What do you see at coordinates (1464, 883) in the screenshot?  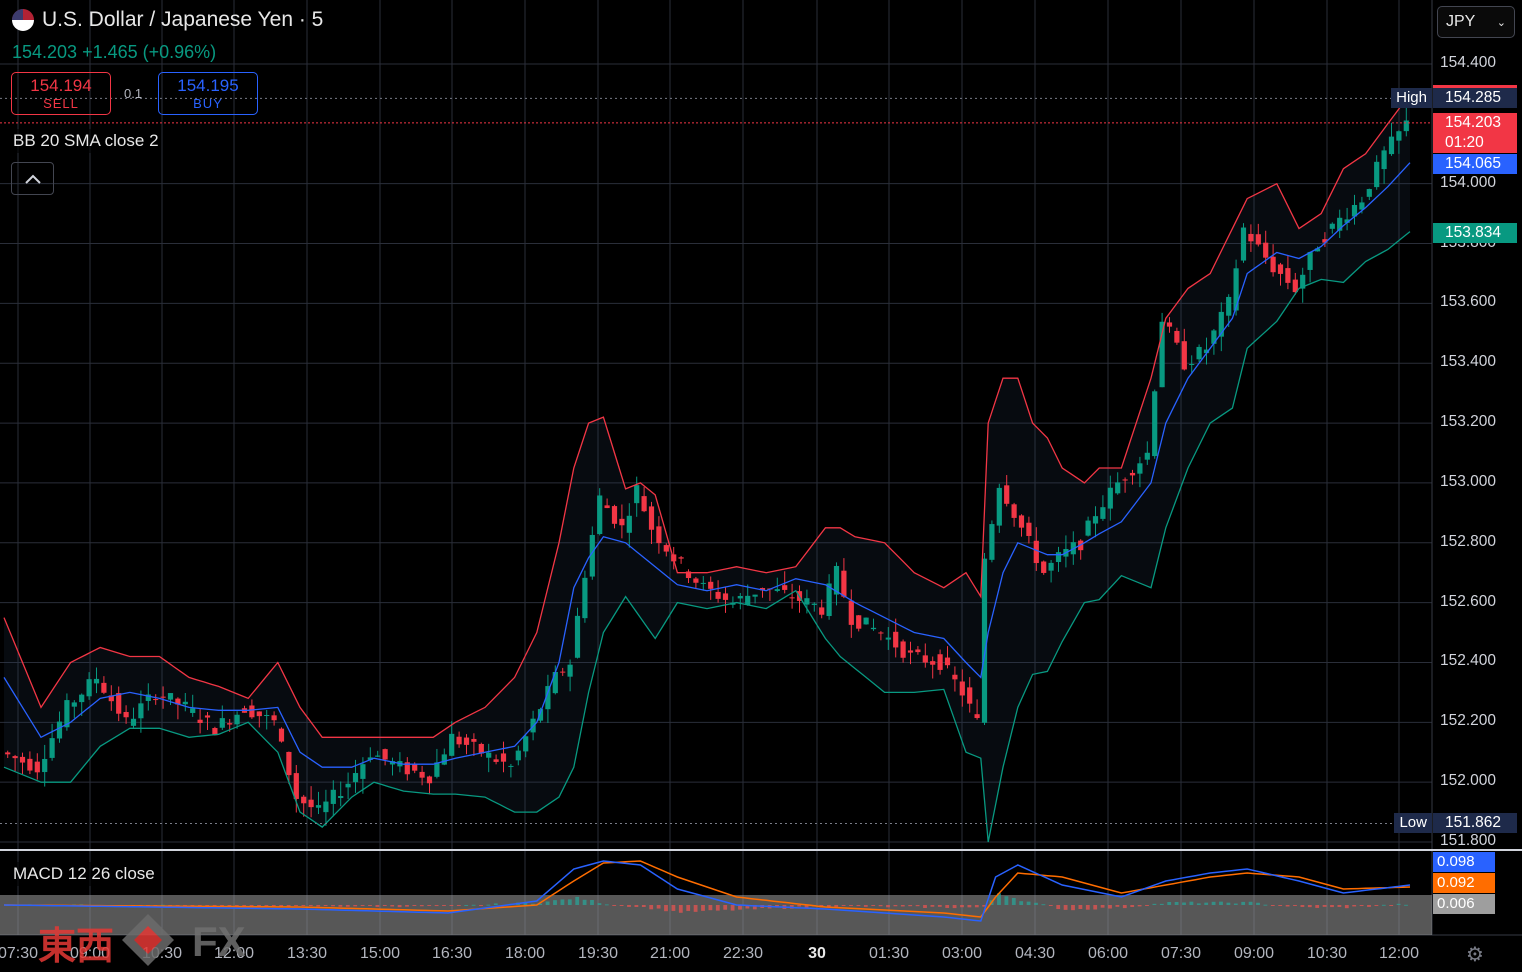 I see `macd-value-tag: 0.092` at bounding box center [1464, 883].